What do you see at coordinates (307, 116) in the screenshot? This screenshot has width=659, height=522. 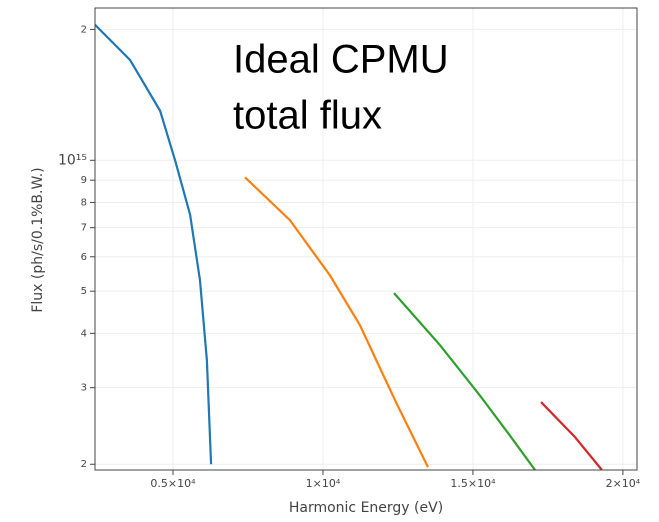 I see `annotation: total flux` at bounding box center [307, 116].